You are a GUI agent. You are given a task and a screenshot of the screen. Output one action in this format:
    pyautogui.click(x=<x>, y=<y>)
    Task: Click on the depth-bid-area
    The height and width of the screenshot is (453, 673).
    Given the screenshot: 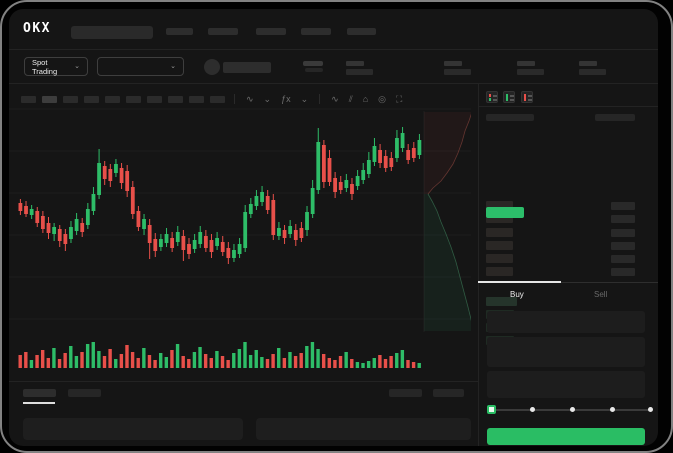 What is the action you would take?
    pyautogui.click(x=447, y=262)
    